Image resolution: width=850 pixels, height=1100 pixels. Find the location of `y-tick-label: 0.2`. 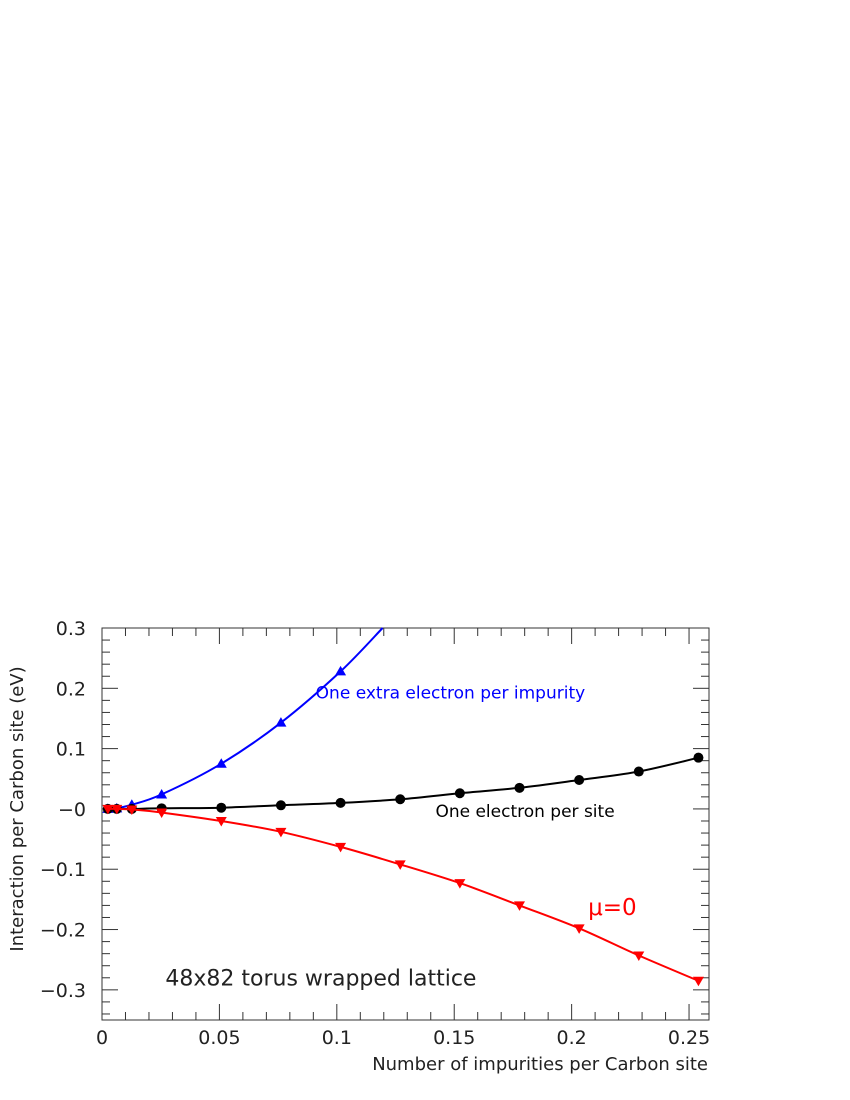

y-tick-label: 0.2 is located at coordinates (71, 689).